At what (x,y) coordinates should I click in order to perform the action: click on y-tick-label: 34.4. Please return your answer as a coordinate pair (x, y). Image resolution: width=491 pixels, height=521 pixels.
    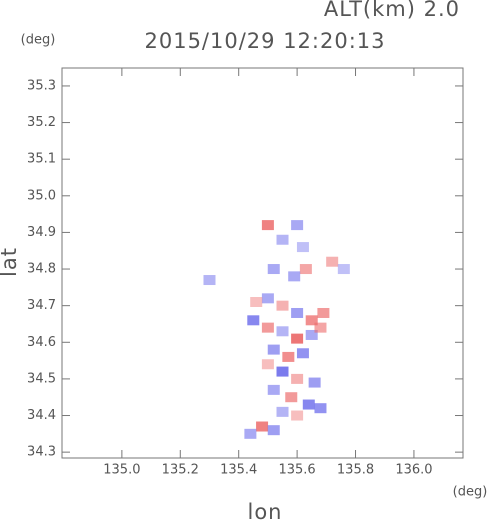
    Looking at the image, I should click on (41, 415).